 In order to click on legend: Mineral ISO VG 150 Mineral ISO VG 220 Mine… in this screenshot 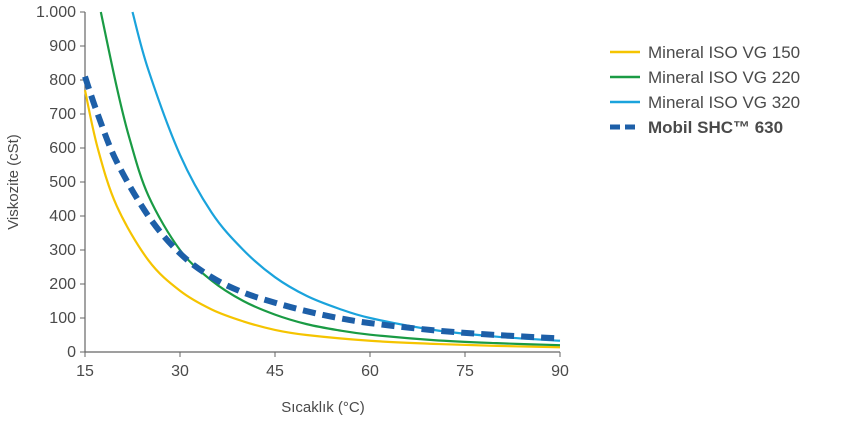, I will do `click(705, 90)`.